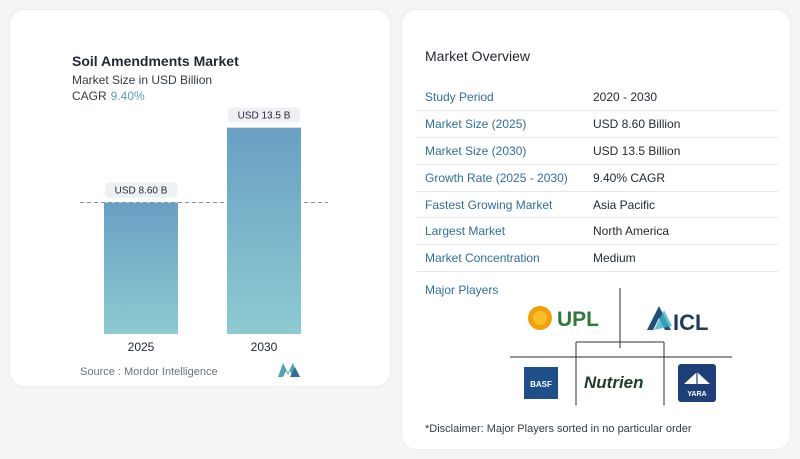  Describe the element at coordinates (127, 96) in the screenshot. I see `cagr-value: 9.40%` at that location.